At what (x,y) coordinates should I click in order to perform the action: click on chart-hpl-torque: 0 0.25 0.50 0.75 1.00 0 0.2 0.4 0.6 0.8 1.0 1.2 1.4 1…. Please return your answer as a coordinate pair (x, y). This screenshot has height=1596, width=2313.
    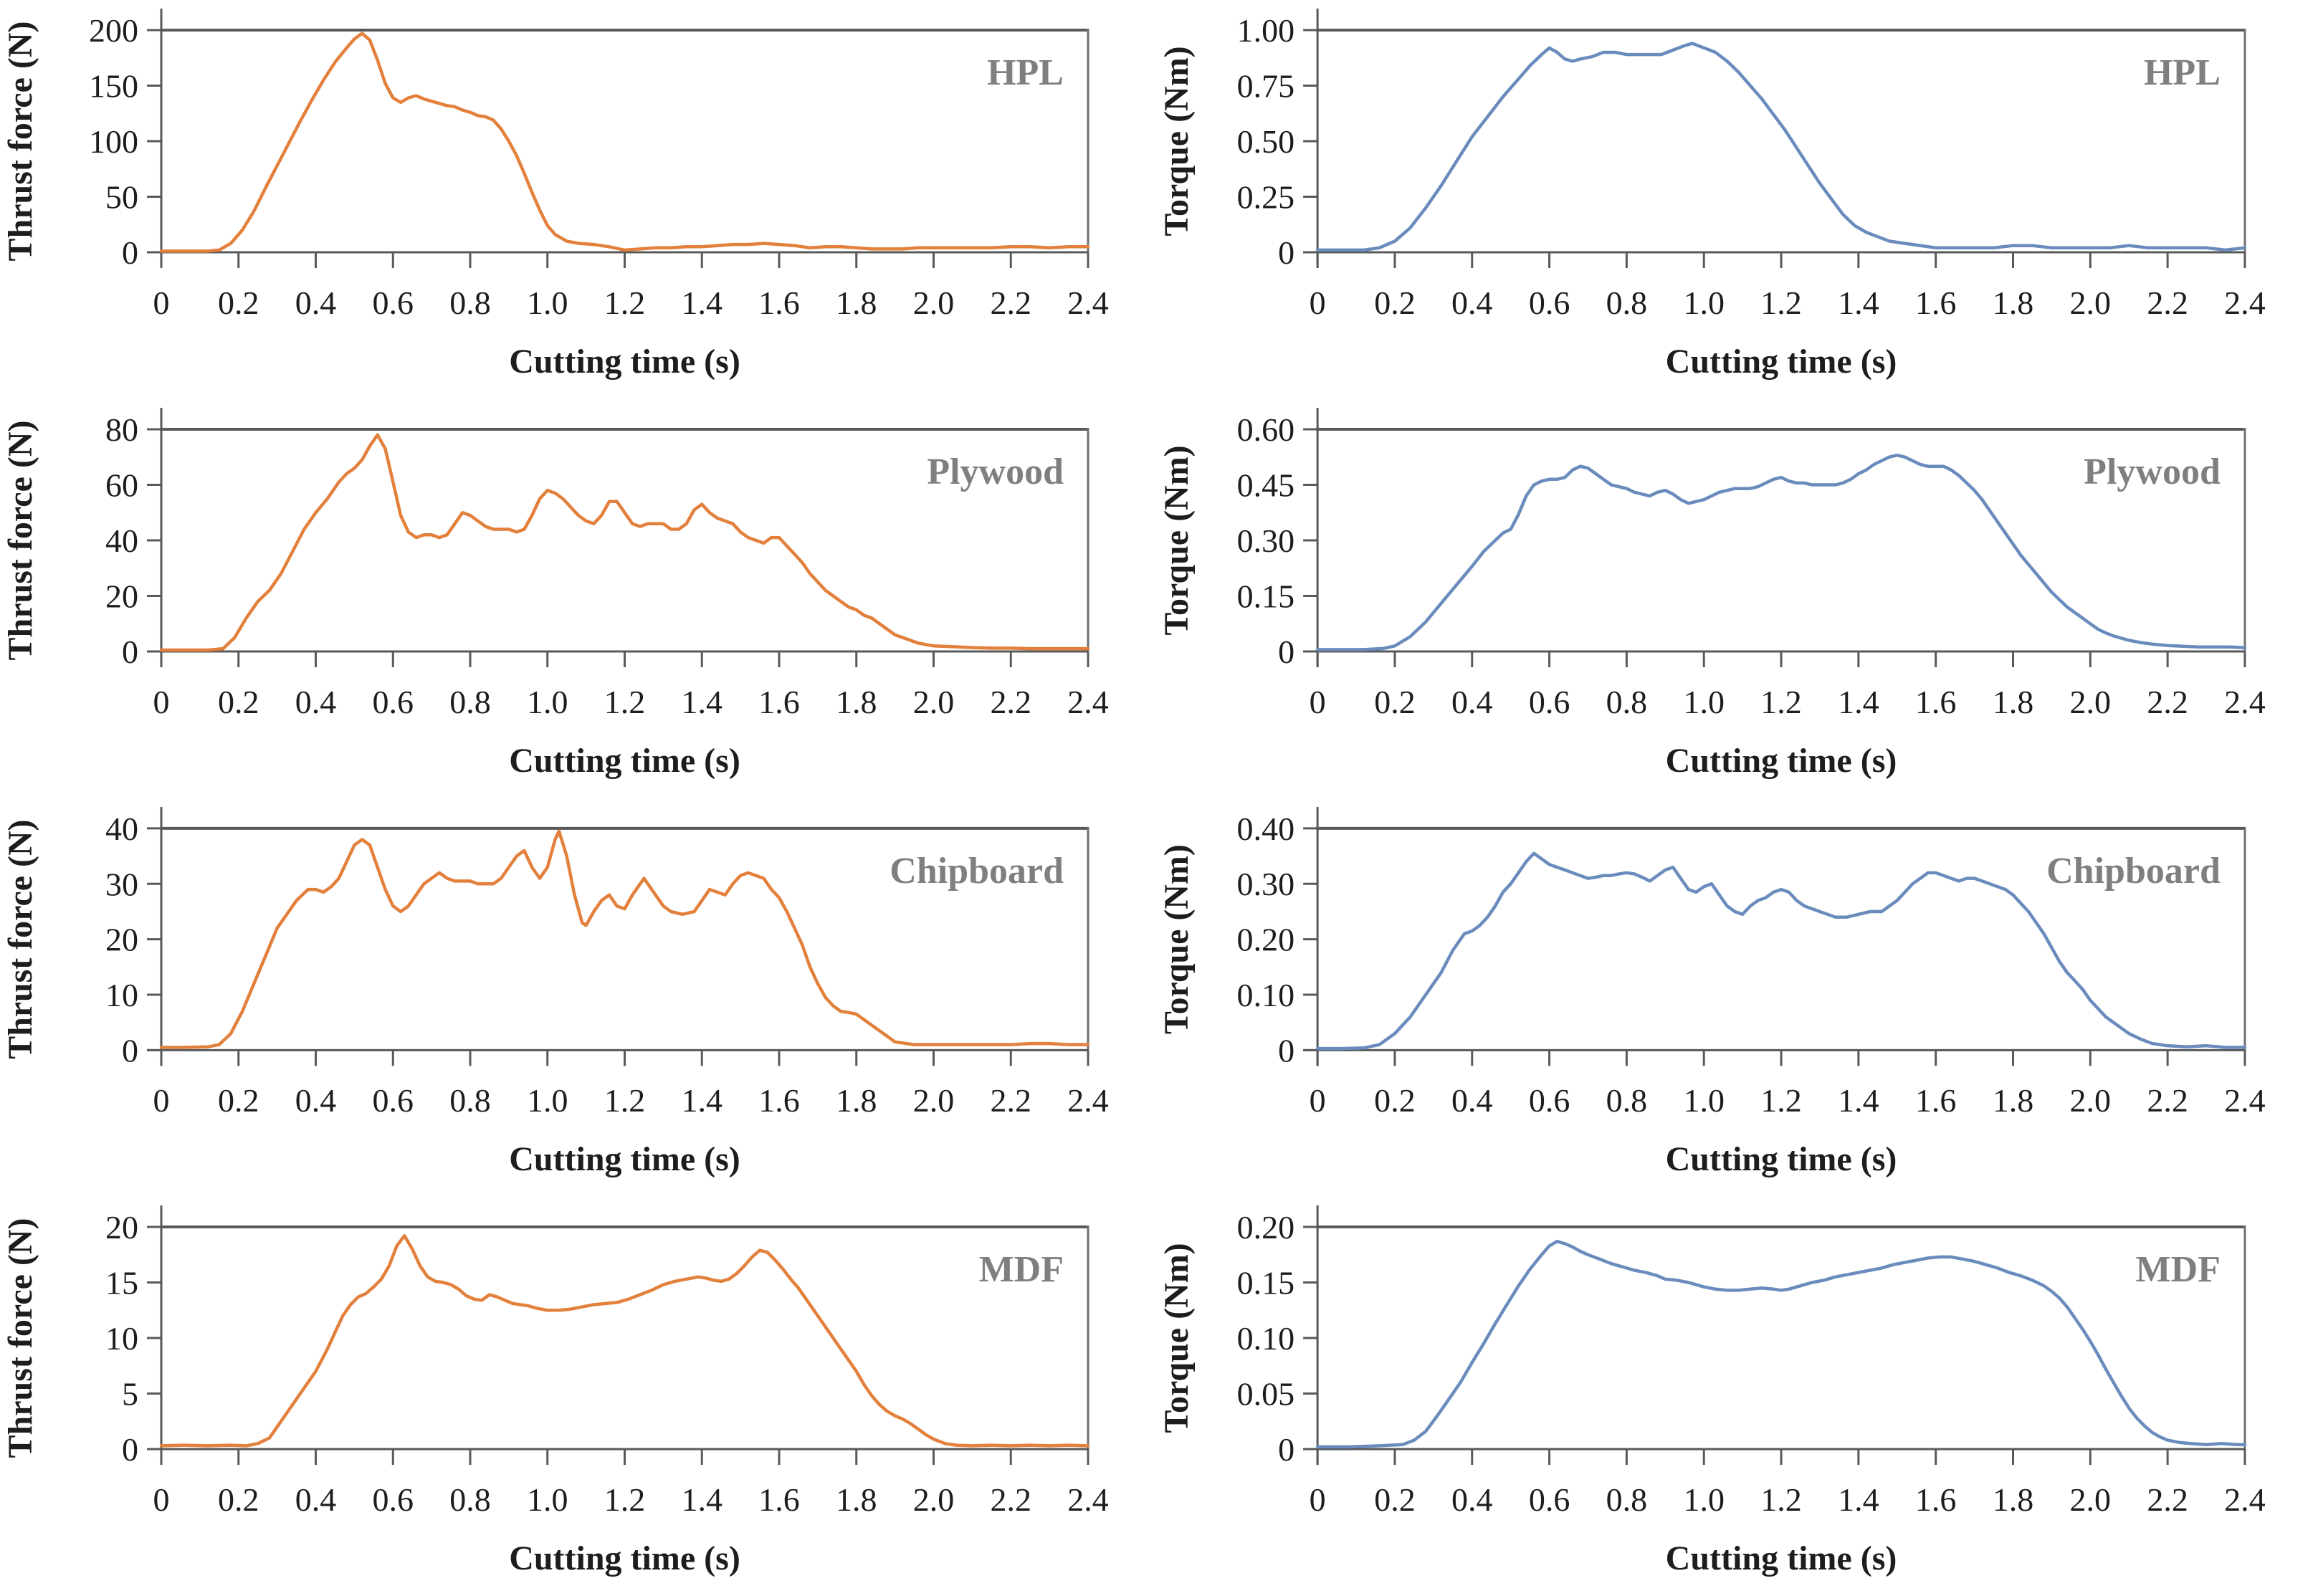
    Looking at the image, I should click on (1734, 199).